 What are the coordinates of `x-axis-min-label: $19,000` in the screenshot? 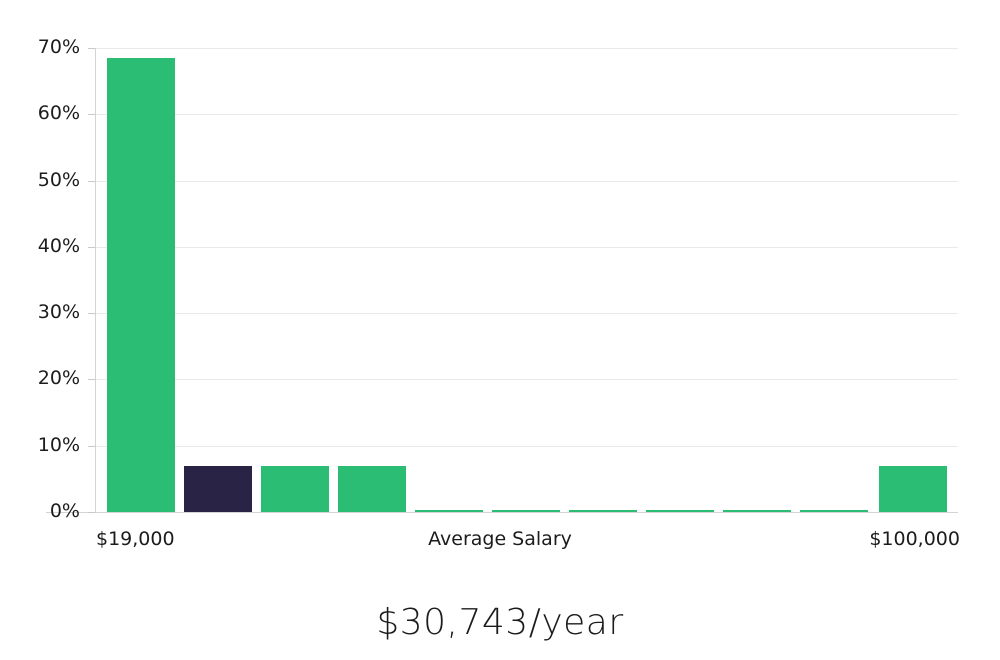 It's located at (135, 539).